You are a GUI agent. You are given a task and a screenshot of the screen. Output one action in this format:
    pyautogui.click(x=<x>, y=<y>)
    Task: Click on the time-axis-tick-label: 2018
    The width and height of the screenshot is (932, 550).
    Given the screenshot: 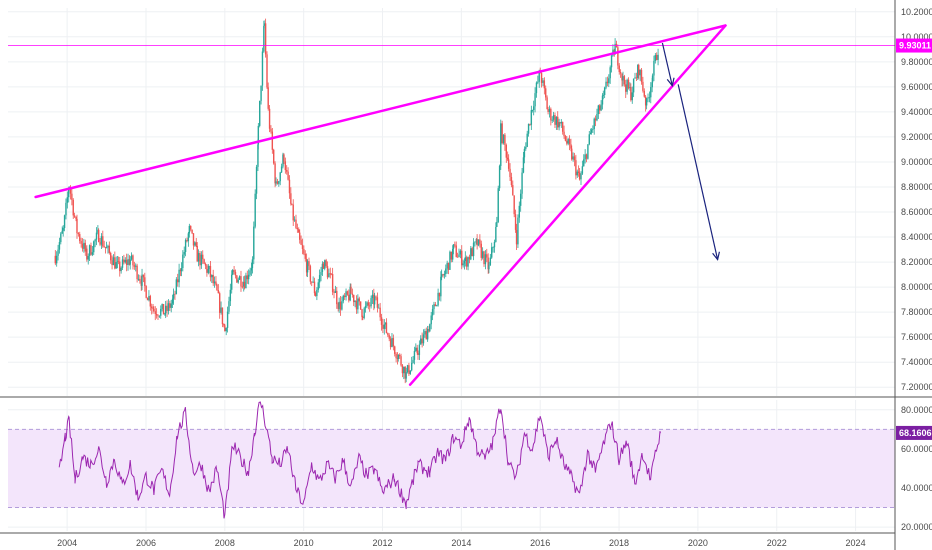 What is the action you would take?
    pyautogui.click(x=619, y=543)
    